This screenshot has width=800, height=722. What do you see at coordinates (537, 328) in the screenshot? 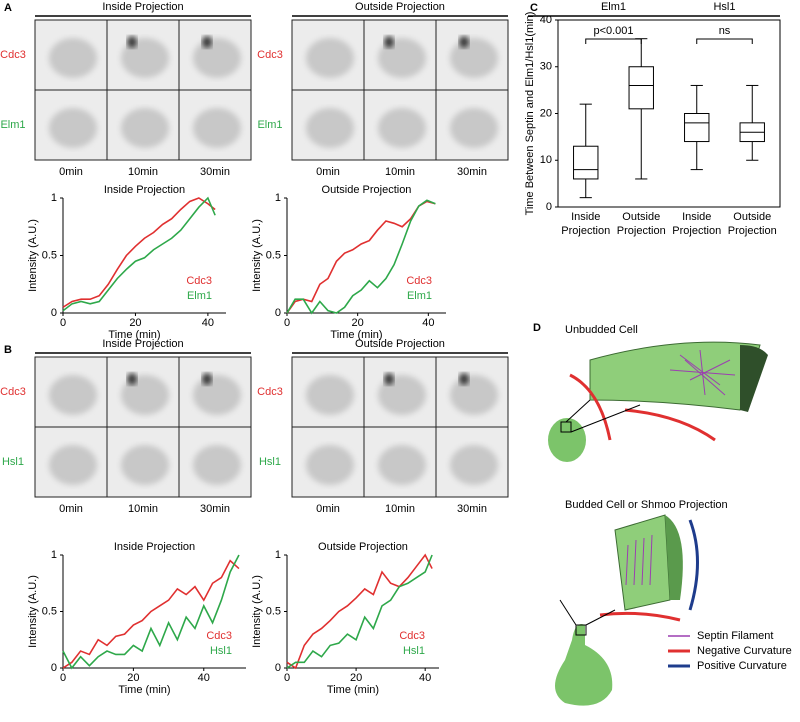
I see `panel-label: D` at bounding box center [537, 328].